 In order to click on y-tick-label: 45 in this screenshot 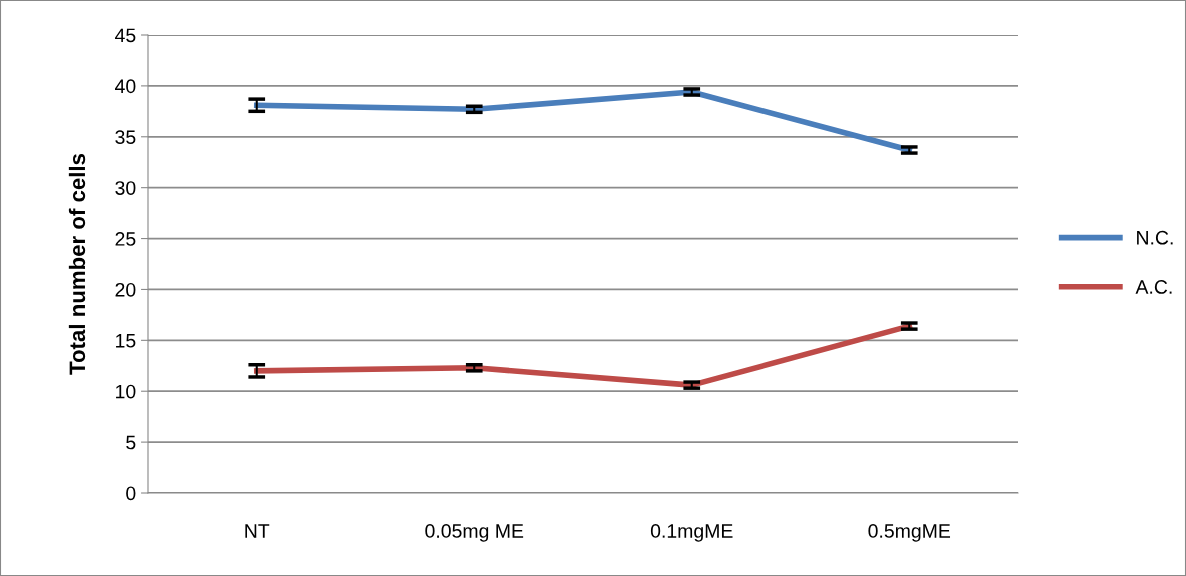, I will do `click(125, 35)`.